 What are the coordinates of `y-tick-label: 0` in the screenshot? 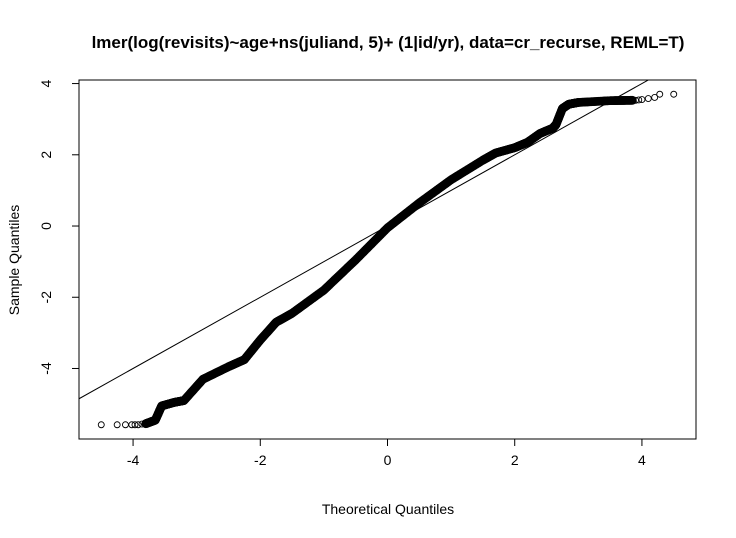 It's located at (46, 226).